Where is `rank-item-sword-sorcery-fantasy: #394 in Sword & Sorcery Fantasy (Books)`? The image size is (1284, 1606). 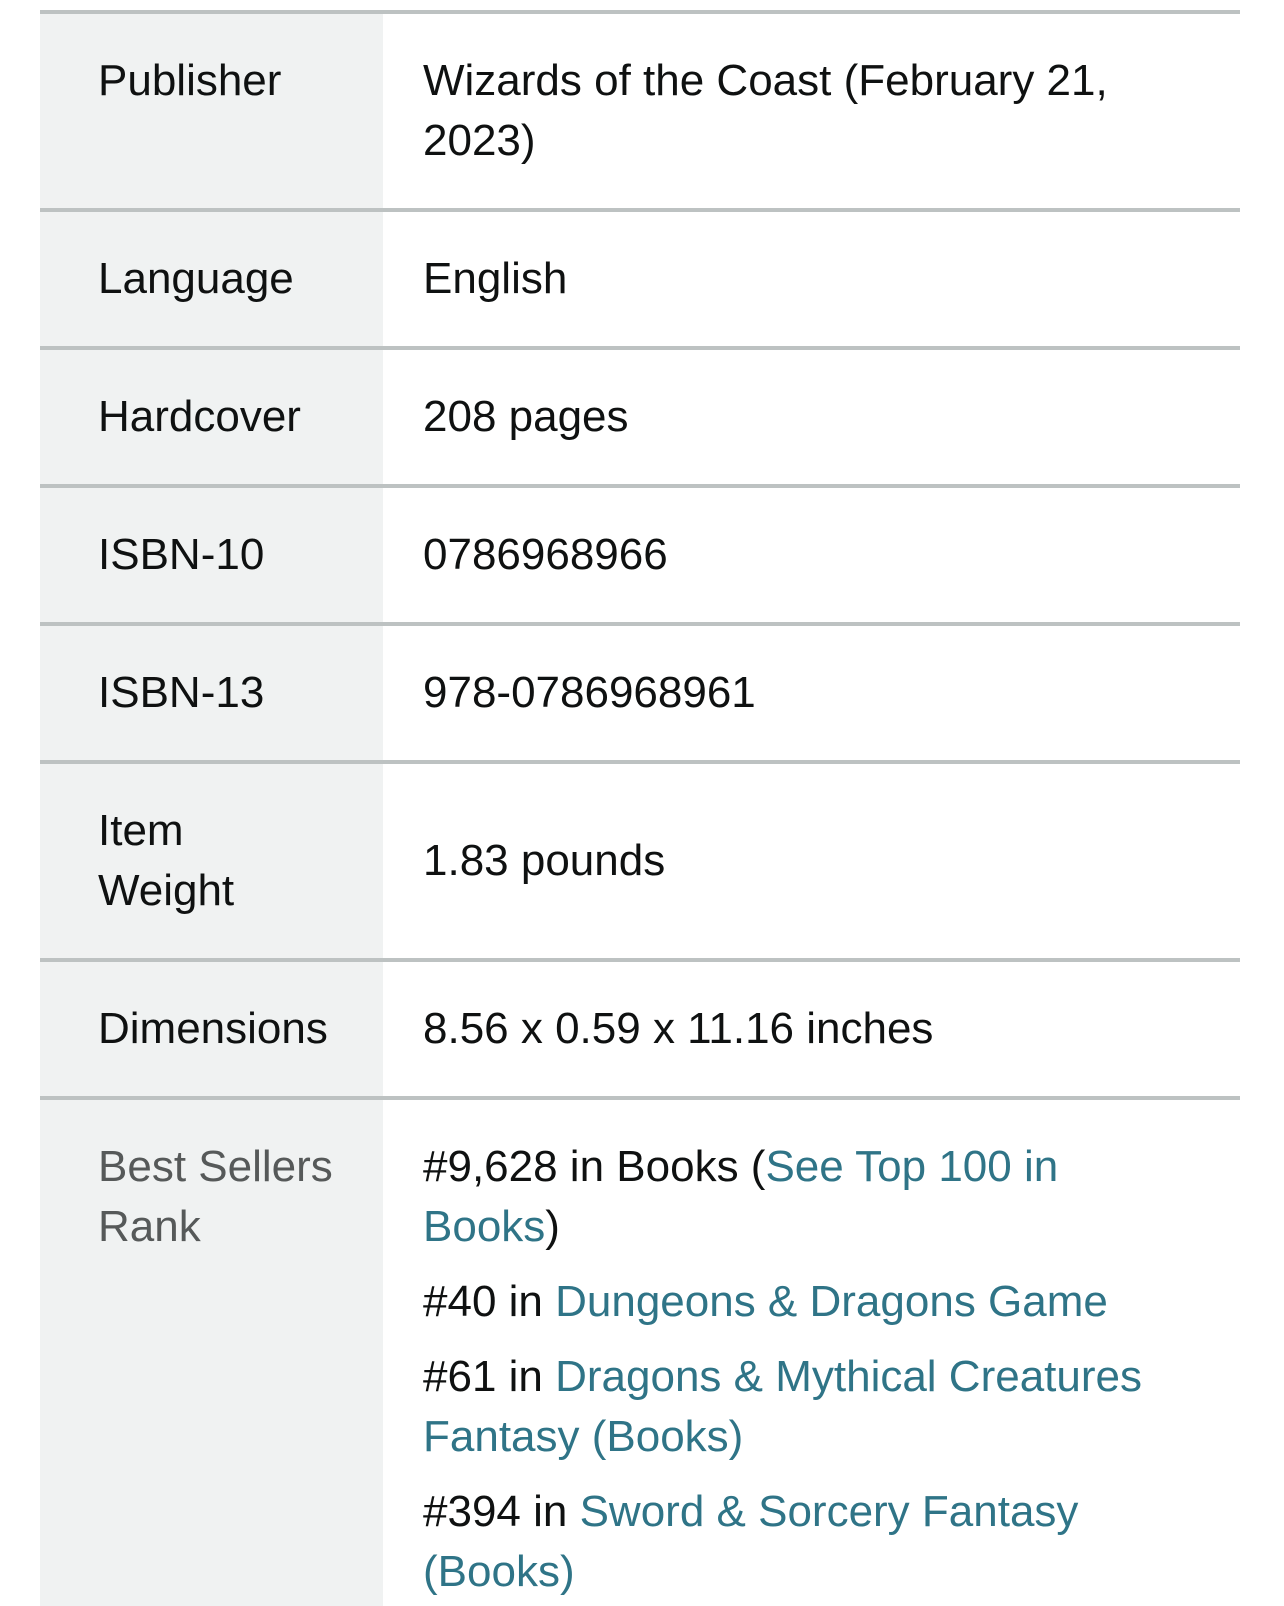
rank-item-sword-sorcery-fantasy: #394 in Sword & Sorcery Fantasy (Books) is located at coordinates (816, 1542).